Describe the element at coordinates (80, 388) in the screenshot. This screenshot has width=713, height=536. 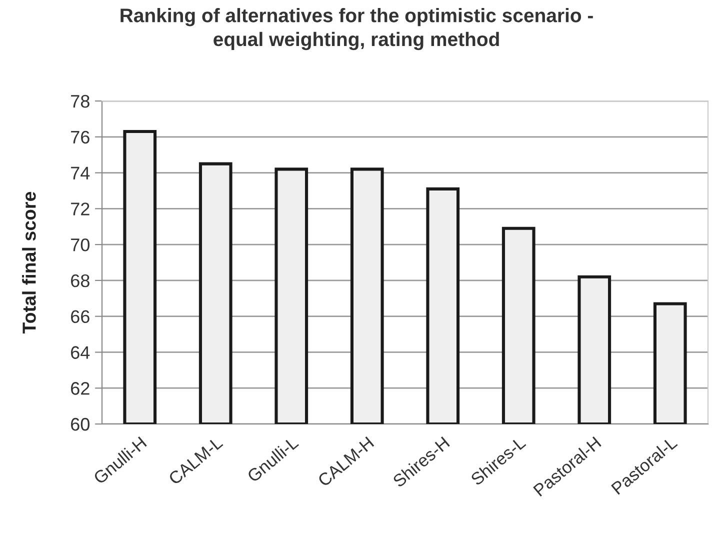
I see `y-tick-label: 62` at that location.